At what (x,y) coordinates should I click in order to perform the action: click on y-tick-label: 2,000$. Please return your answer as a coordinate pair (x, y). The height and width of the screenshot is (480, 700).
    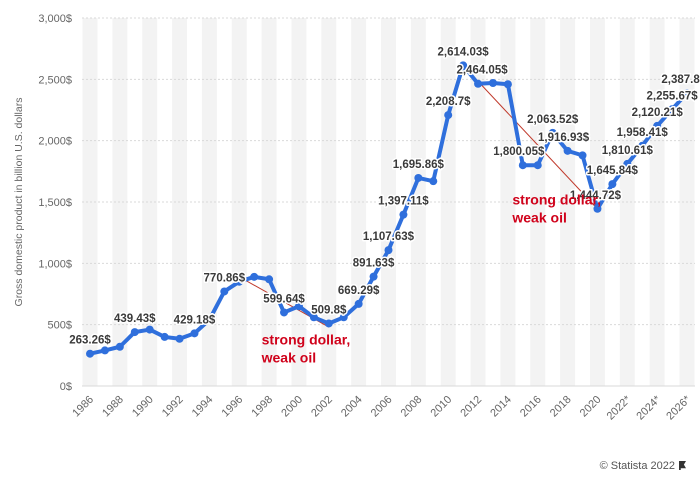
    Looking at the image, I should click on (55, 142).